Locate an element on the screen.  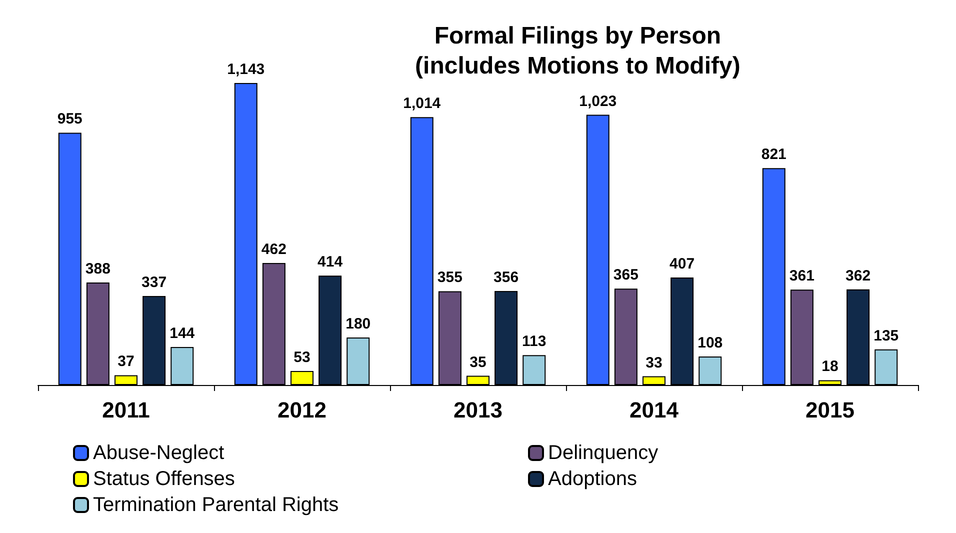
legend-label: Abuse-Neglect is located at coordinates (159, 453).